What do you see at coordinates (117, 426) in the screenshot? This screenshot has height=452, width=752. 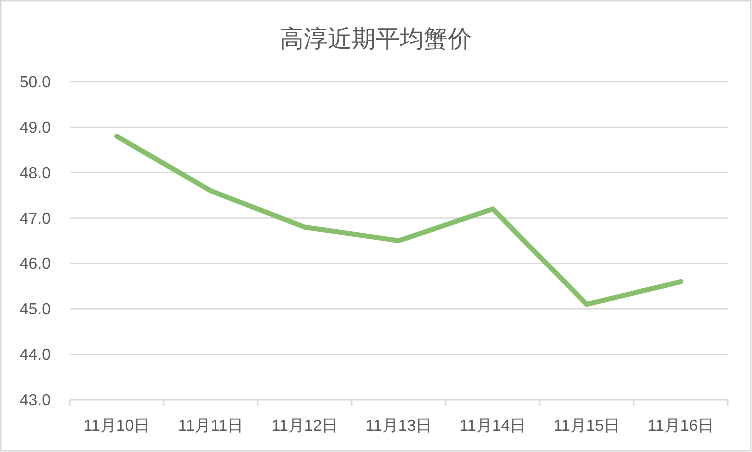 I see `x-tick-label: 11月10日` at bounding box center [117, 426].